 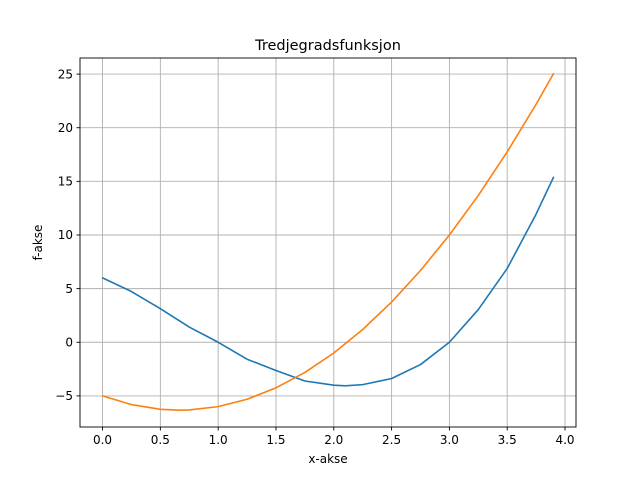 I want to click on x-tick-label: 0.5, so click(x=160, y=440).